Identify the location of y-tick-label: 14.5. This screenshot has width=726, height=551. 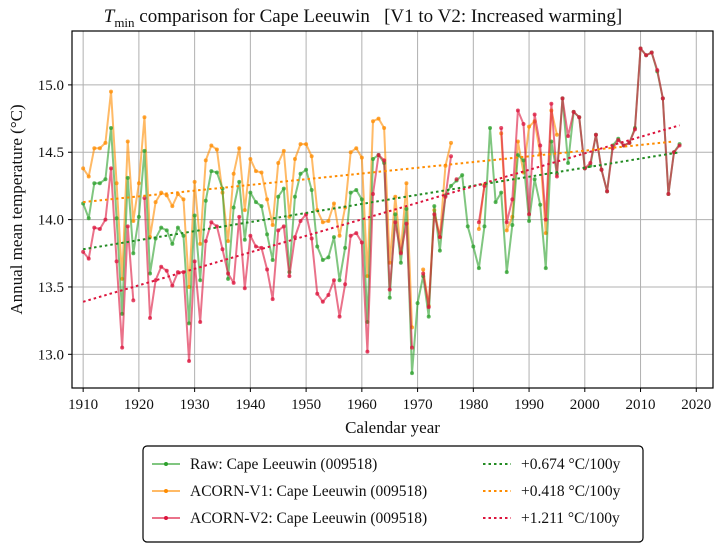
(51, 153).